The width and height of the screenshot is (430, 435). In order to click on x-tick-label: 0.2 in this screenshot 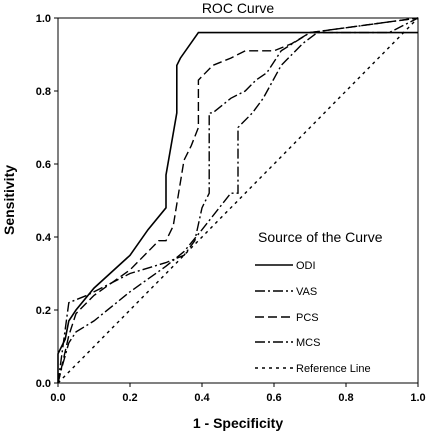, I will do `click(129, 398)`.